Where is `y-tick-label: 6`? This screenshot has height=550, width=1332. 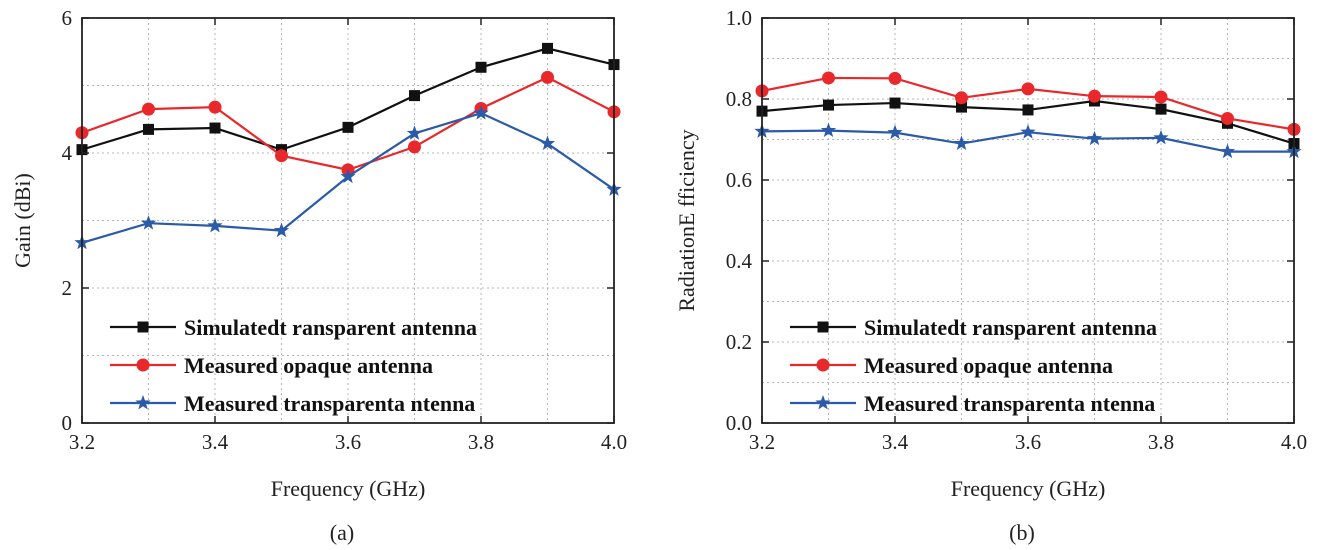 y-tick-label: 6 is located at coordinates (67, 18).